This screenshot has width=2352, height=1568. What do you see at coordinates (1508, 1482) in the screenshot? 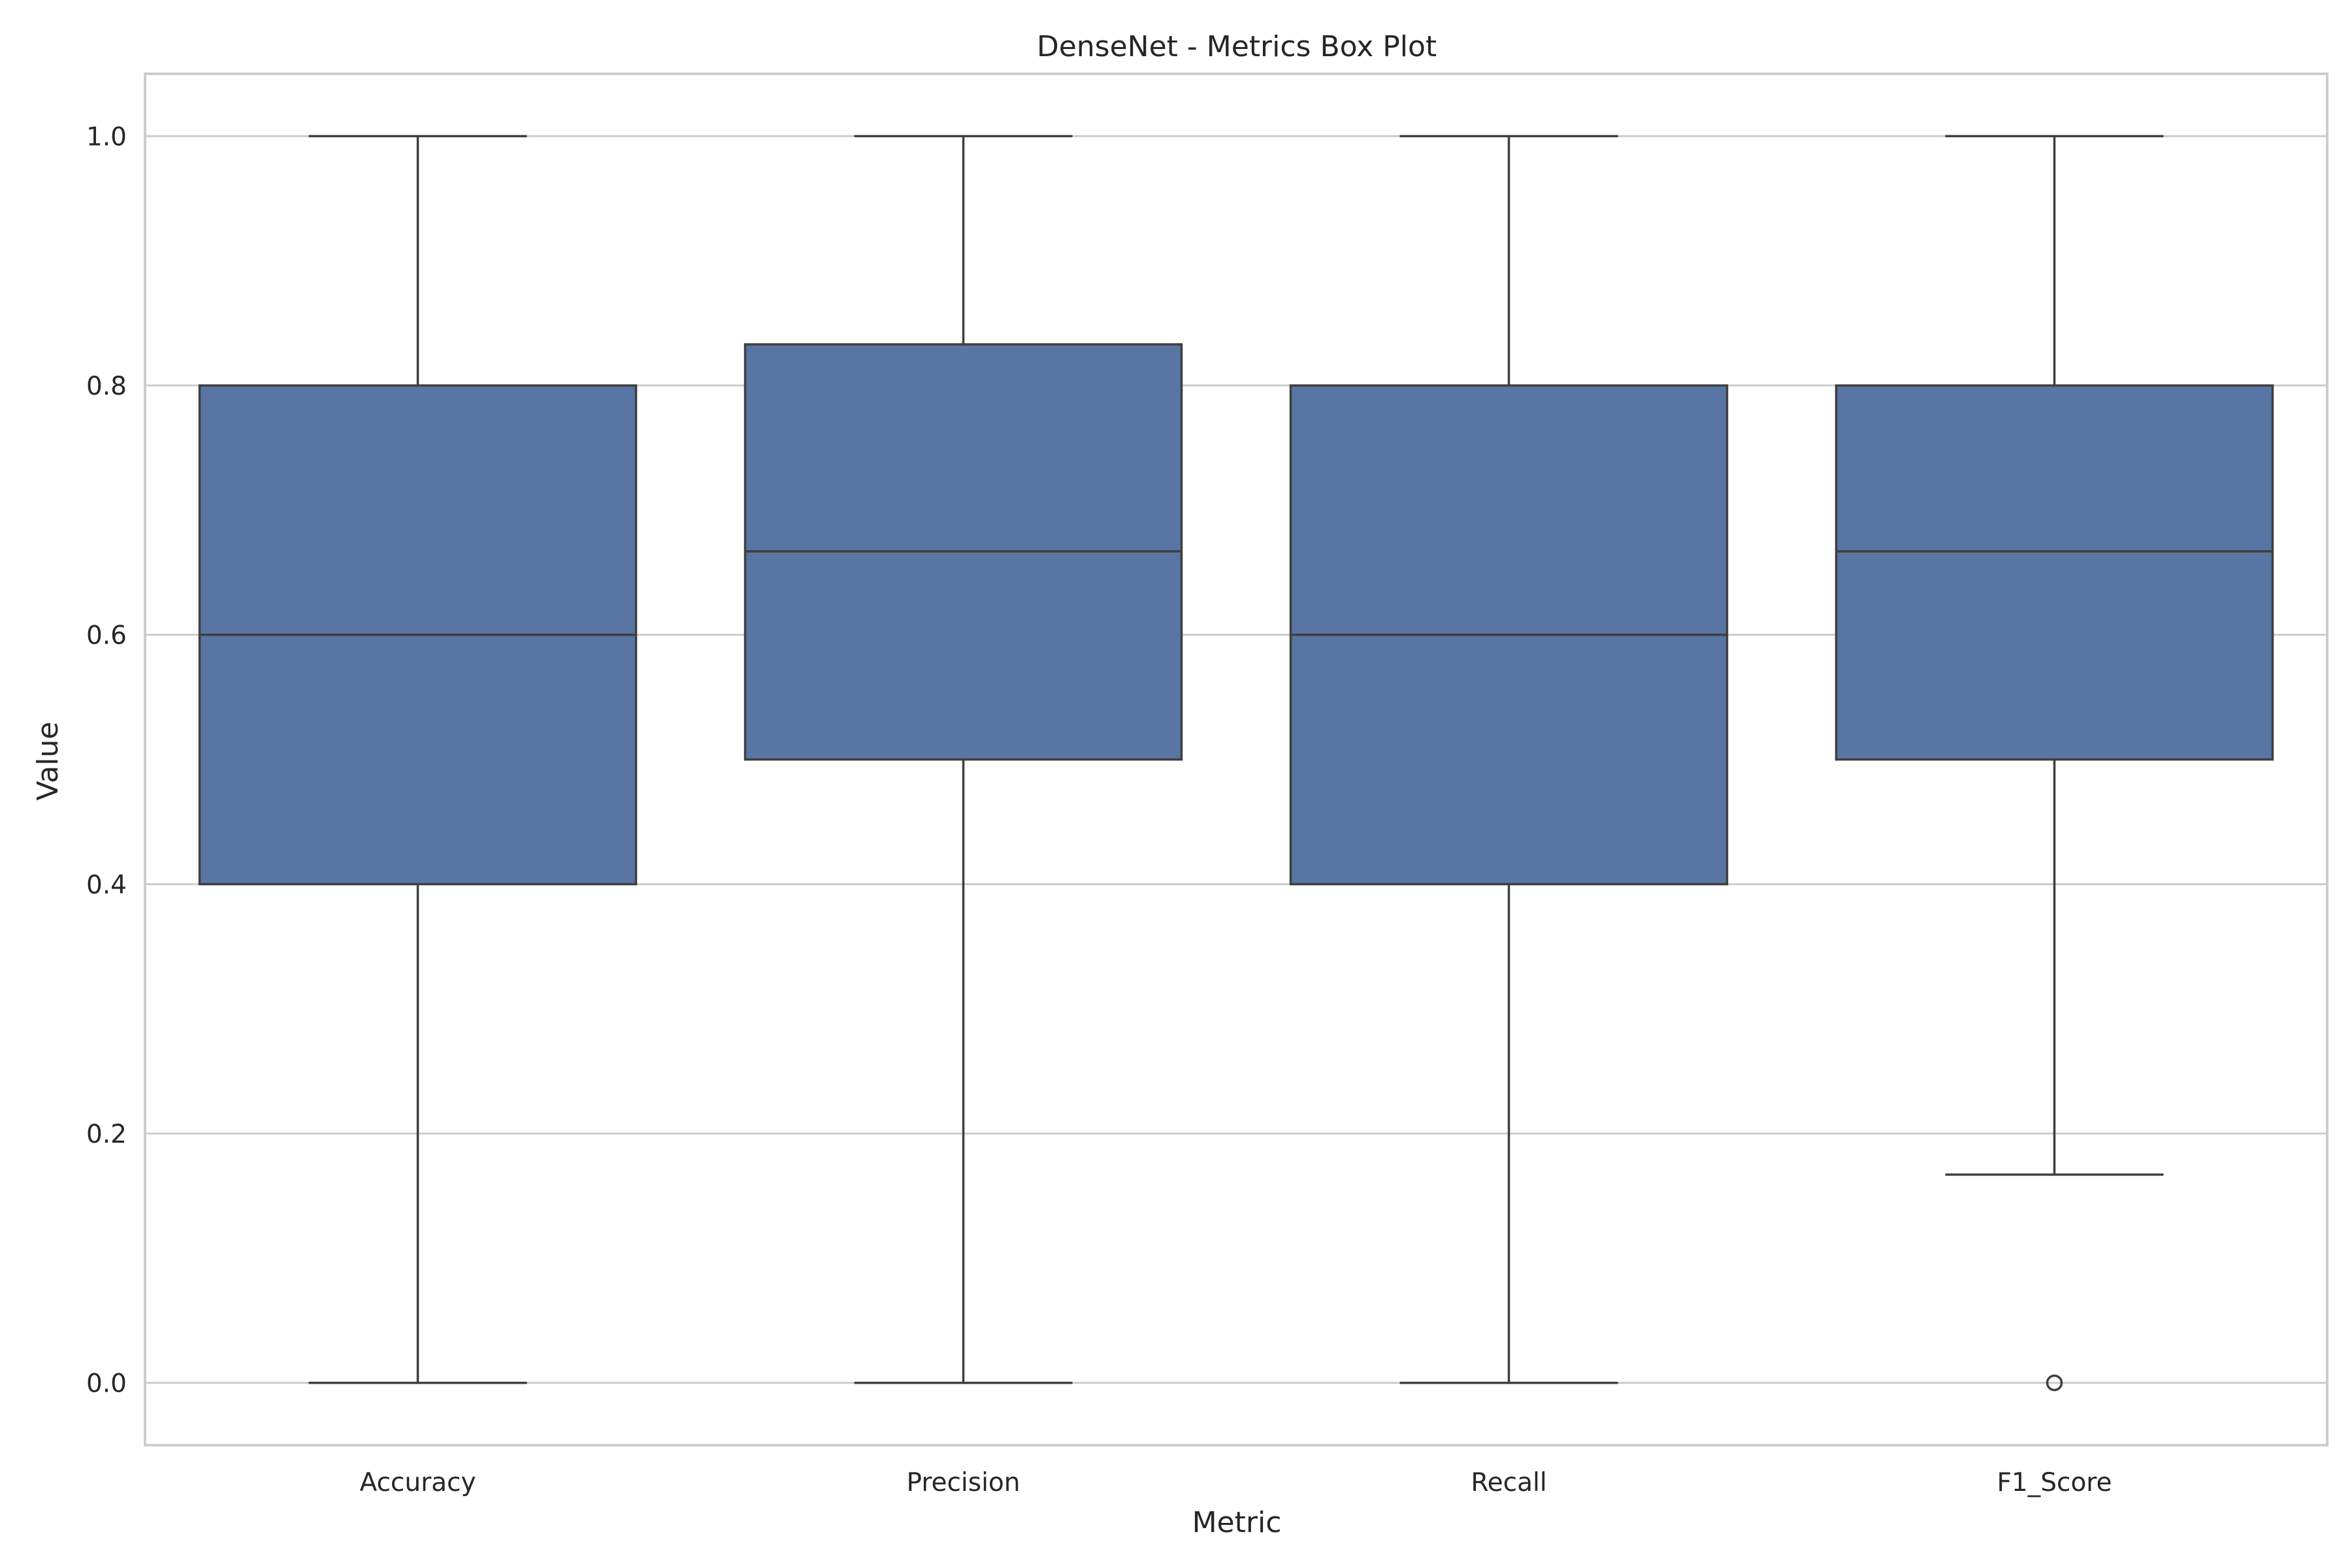
I see `x-tick-label-recall: Recall` at bounding box center [1508, 1482].